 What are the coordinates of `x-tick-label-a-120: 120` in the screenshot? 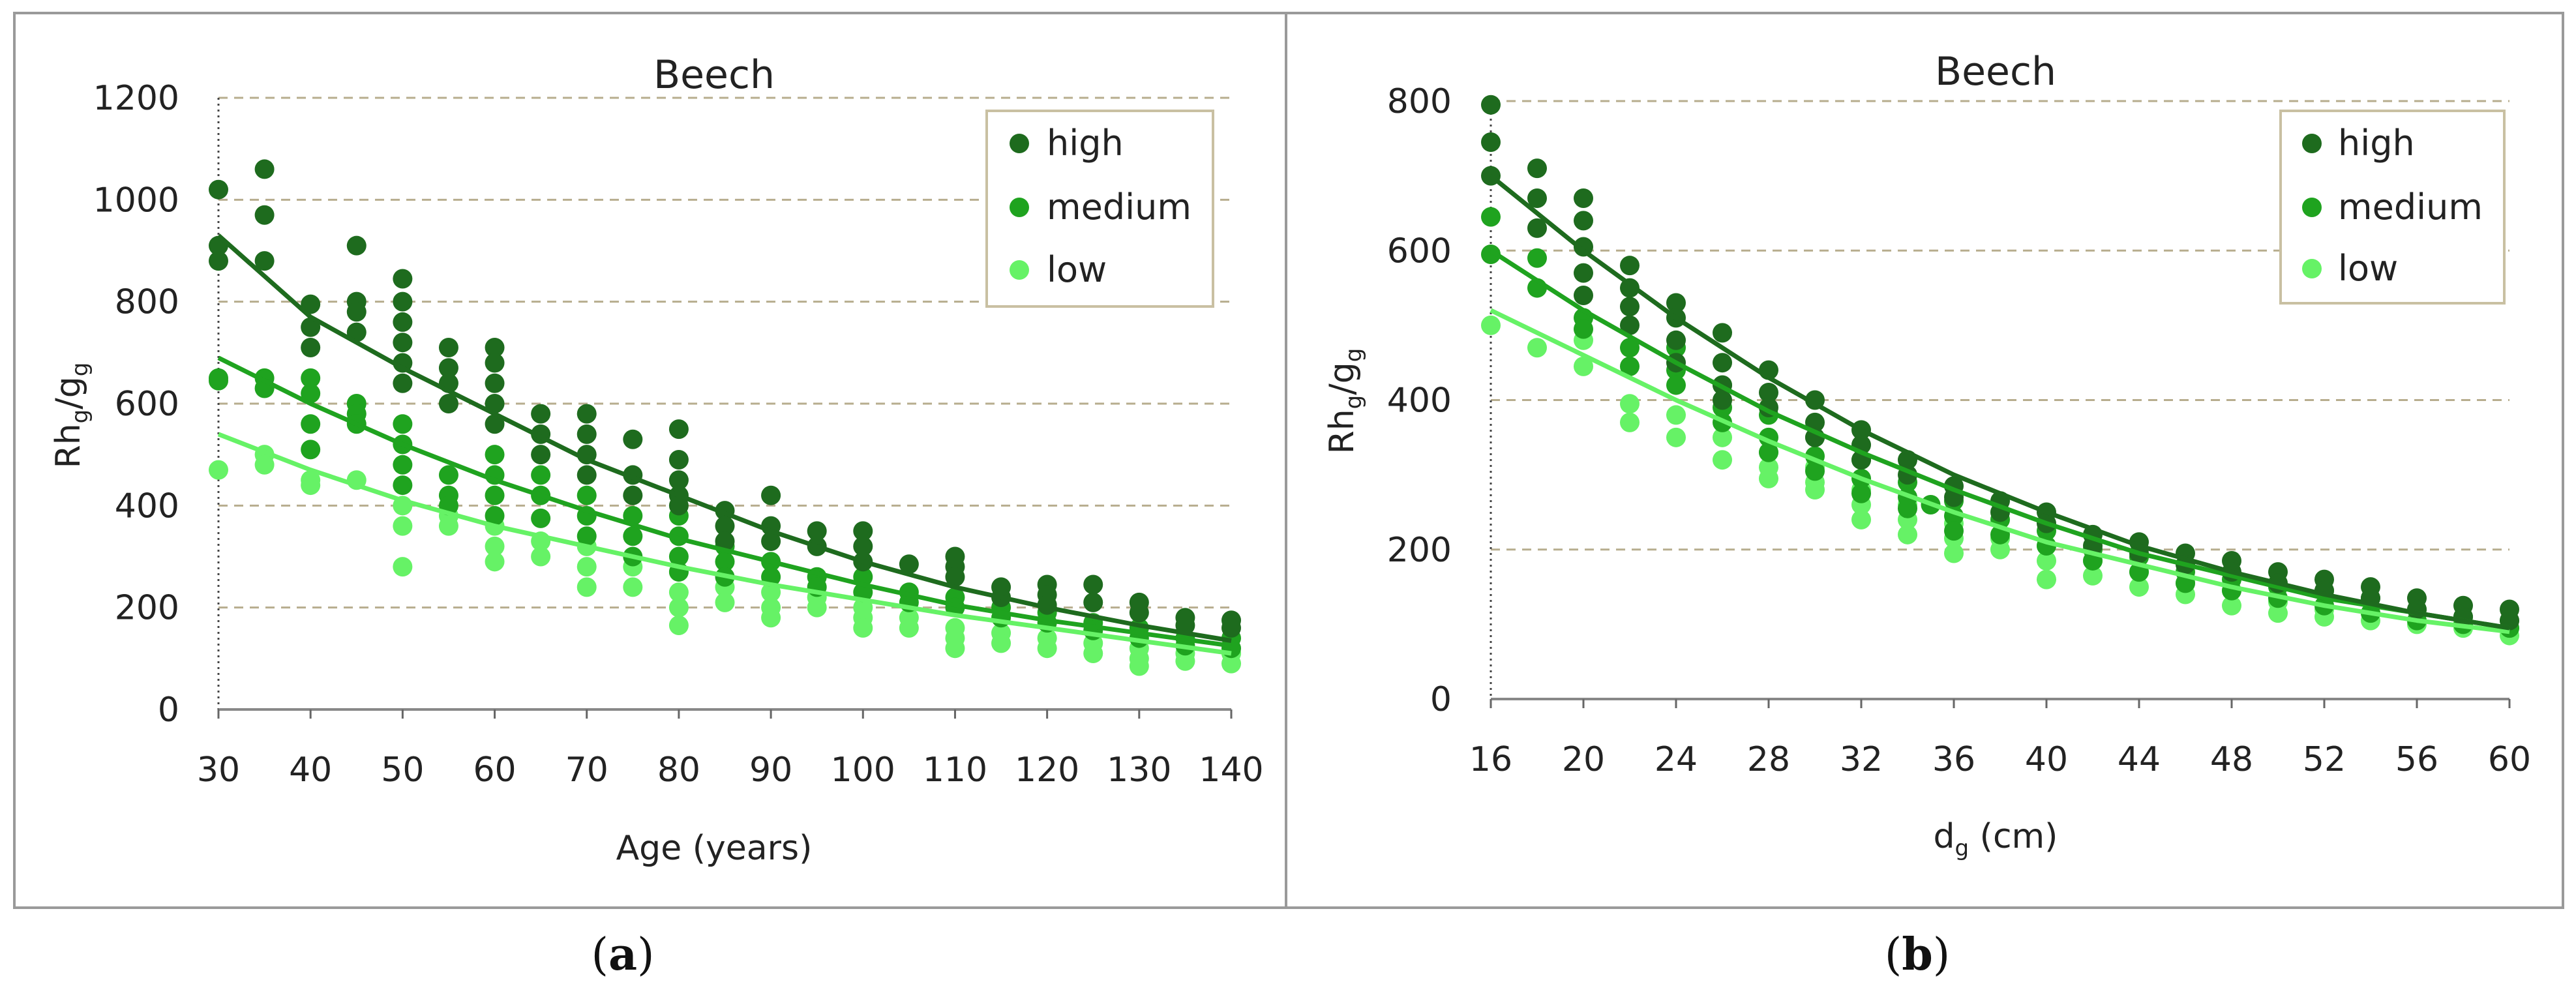 It's located at (1047, 771).